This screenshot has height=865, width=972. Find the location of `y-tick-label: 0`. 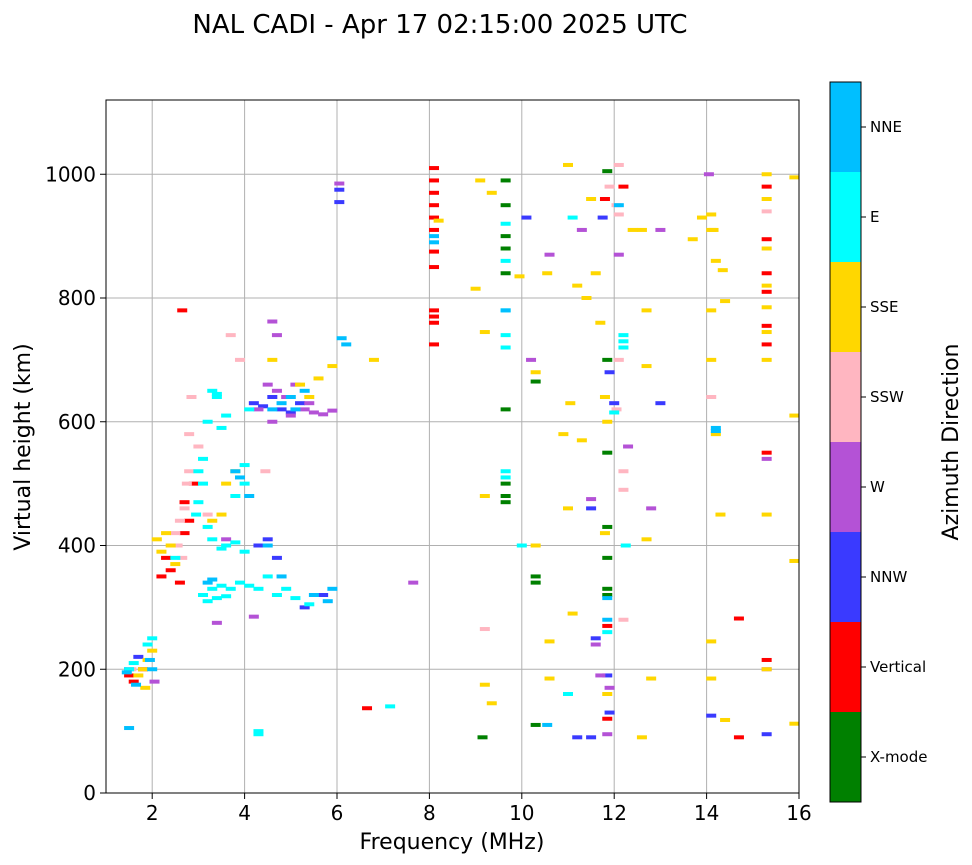

y-tick-label: 0 is located at coordinates (89, 793).